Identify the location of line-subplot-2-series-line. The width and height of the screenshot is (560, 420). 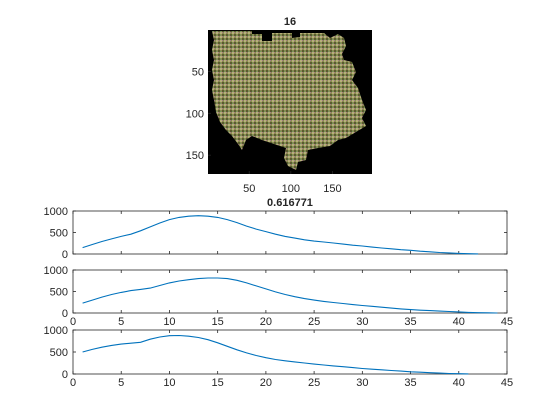
(290, 295).